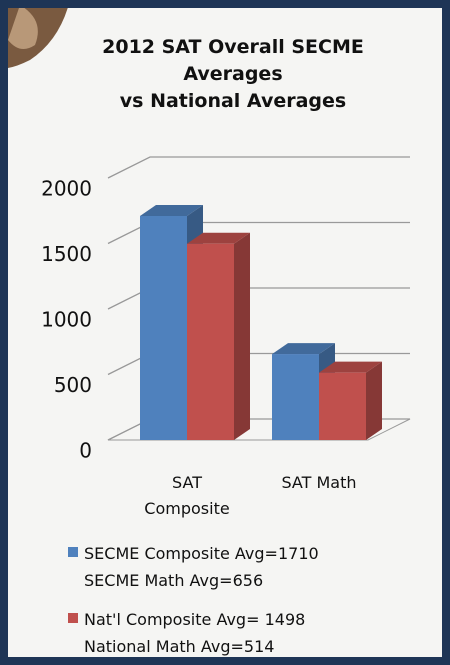 This screenshot has height=665, width=450. Describe the element at coordinates (66, 254) in the screenshot. I see `y-tick-label: 1500` at that location.